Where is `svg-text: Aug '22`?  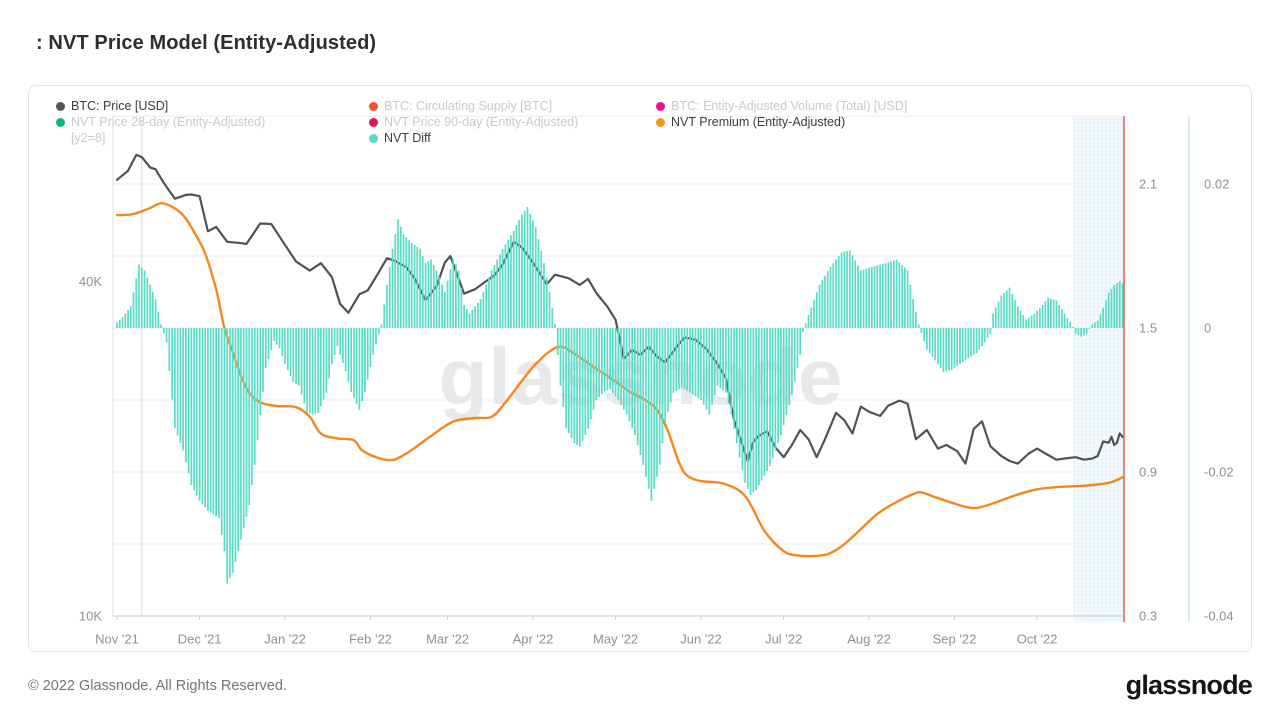
svg-text: Aug '22 is located at coordinates (869, 639).